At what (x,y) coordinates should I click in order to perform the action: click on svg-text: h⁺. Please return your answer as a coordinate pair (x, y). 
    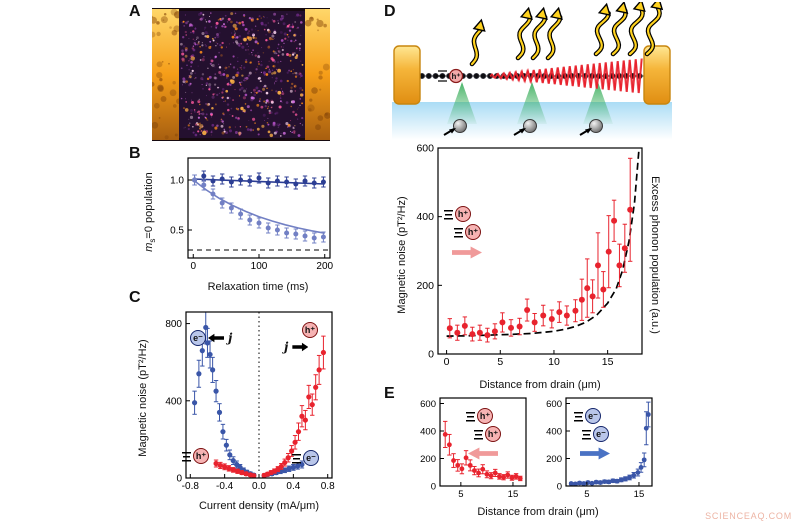
    Looking at the image, I should click on (455, 76).